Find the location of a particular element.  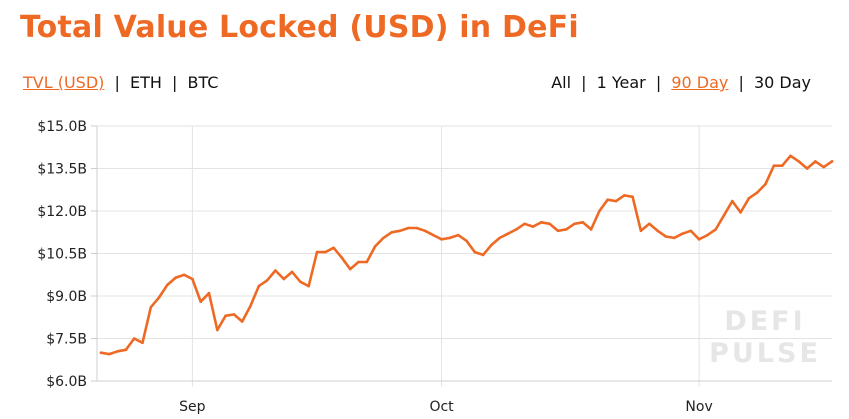

y-tick-label: $7.5B is located at coordinates (66, 340).